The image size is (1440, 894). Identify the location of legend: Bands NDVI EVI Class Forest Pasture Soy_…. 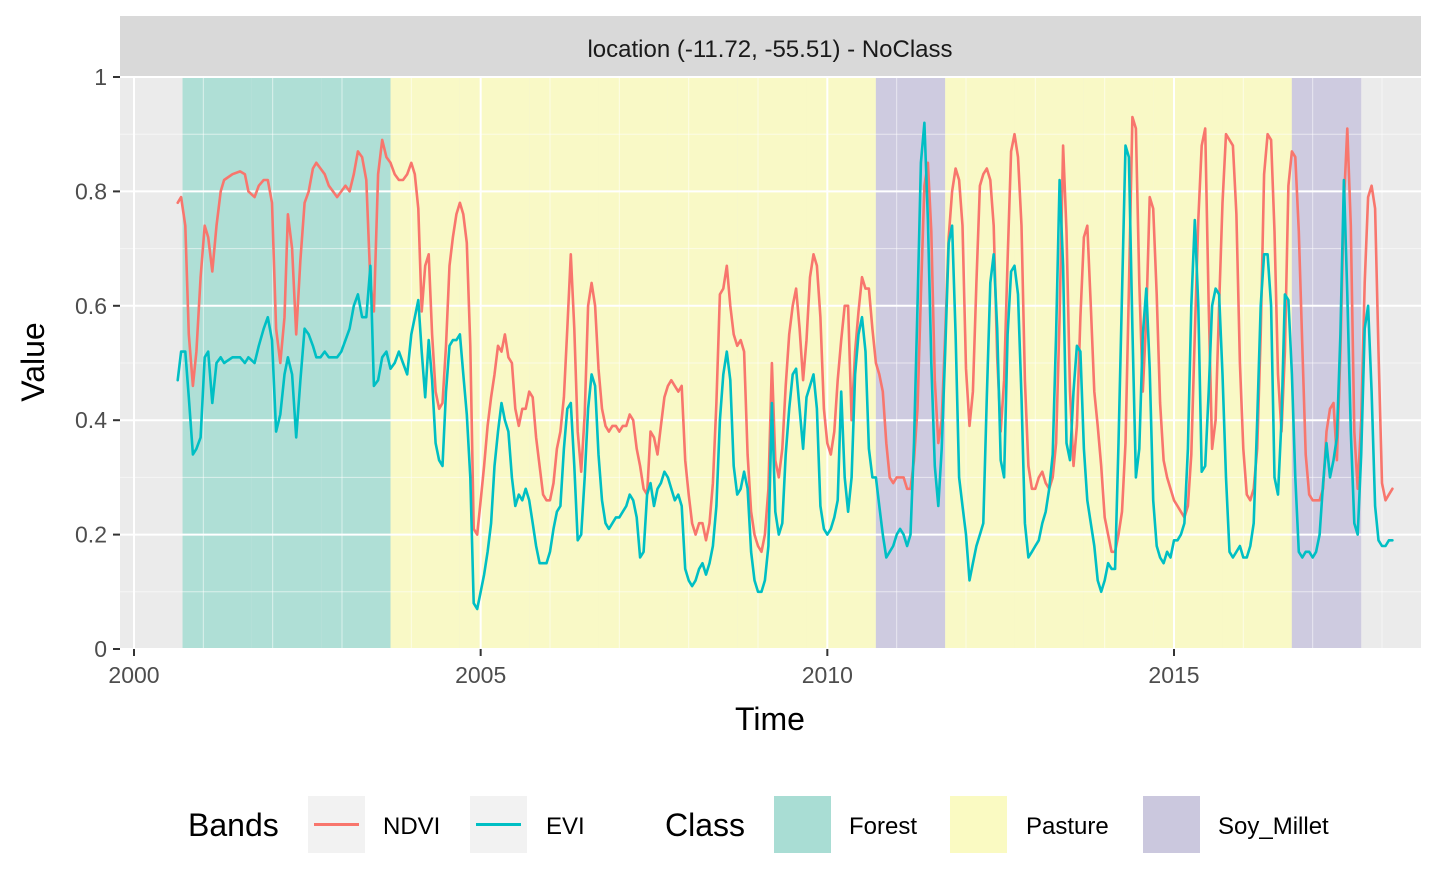
(758, 824).